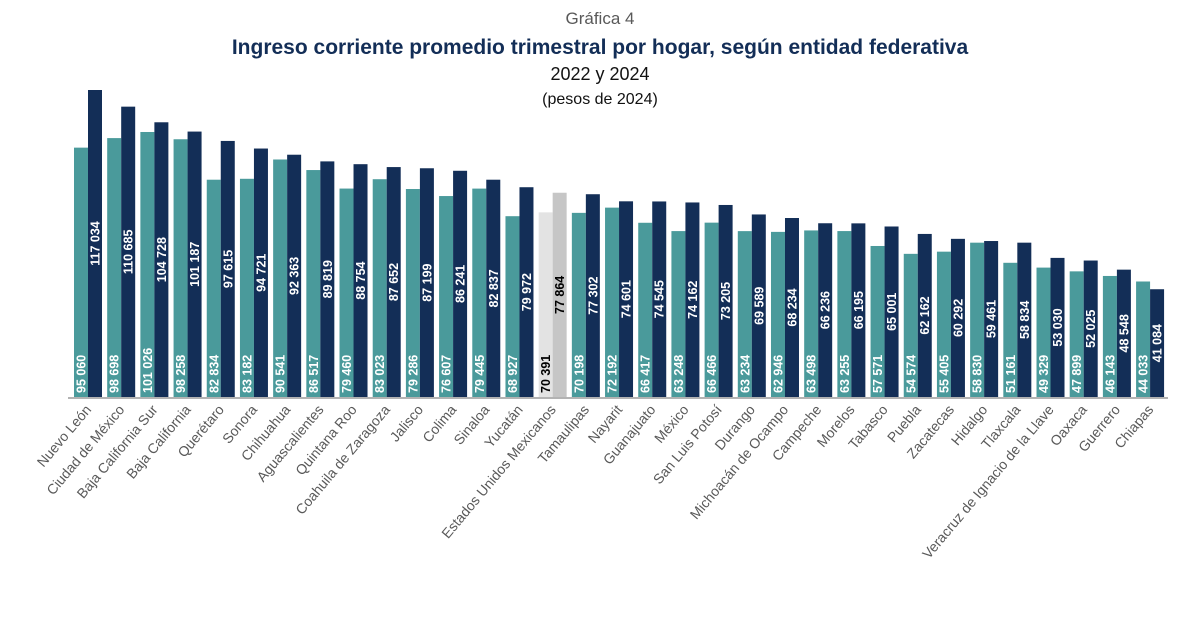  I want to click on value-label-2022: 66 466, so click(712, 374).